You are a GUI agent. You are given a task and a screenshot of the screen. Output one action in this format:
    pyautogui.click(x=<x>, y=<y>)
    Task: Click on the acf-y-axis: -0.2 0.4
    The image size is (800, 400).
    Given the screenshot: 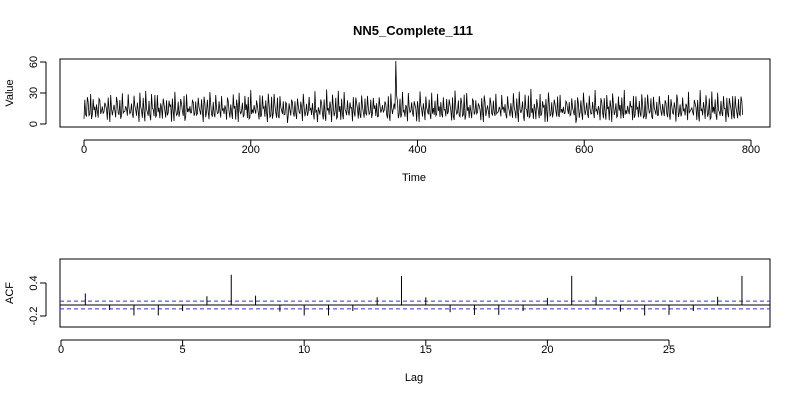 What is the action you would take?
    pyautogui.click(x=37, y=300)
    